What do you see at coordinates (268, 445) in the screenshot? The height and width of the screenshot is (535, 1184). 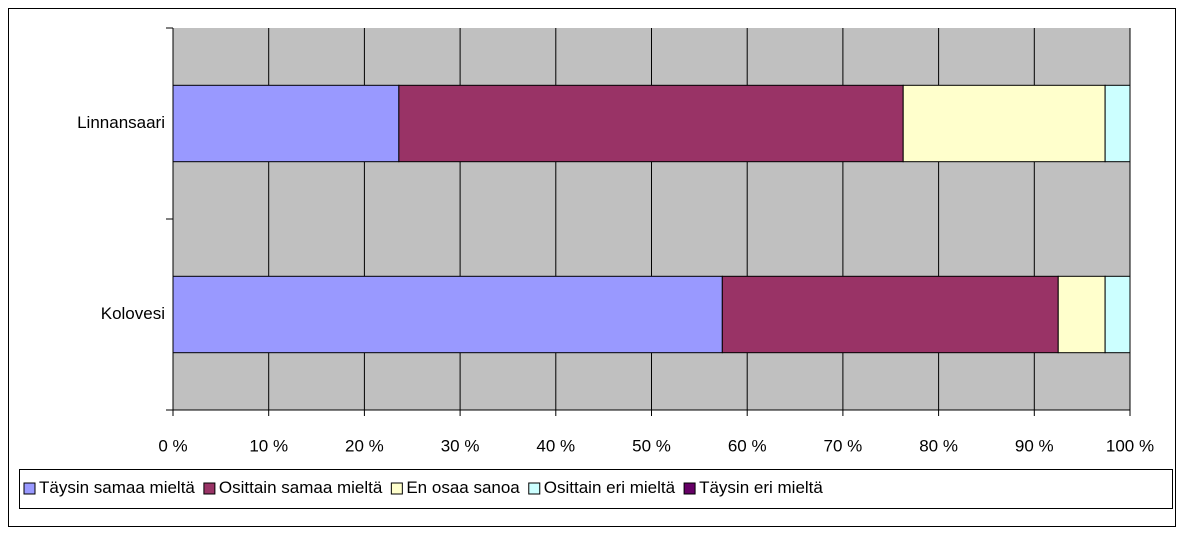 I see `x-tick-label: 10 %` at bounding box center [268, 445].